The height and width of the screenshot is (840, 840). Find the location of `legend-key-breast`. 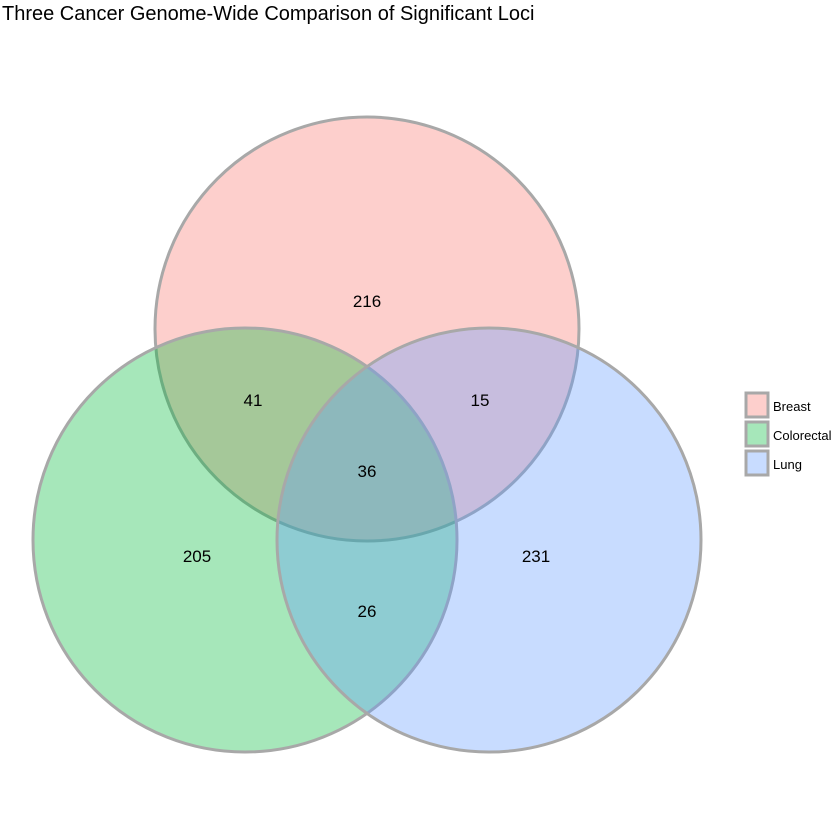

legend-key-breast is located at coordinates (757, 405).